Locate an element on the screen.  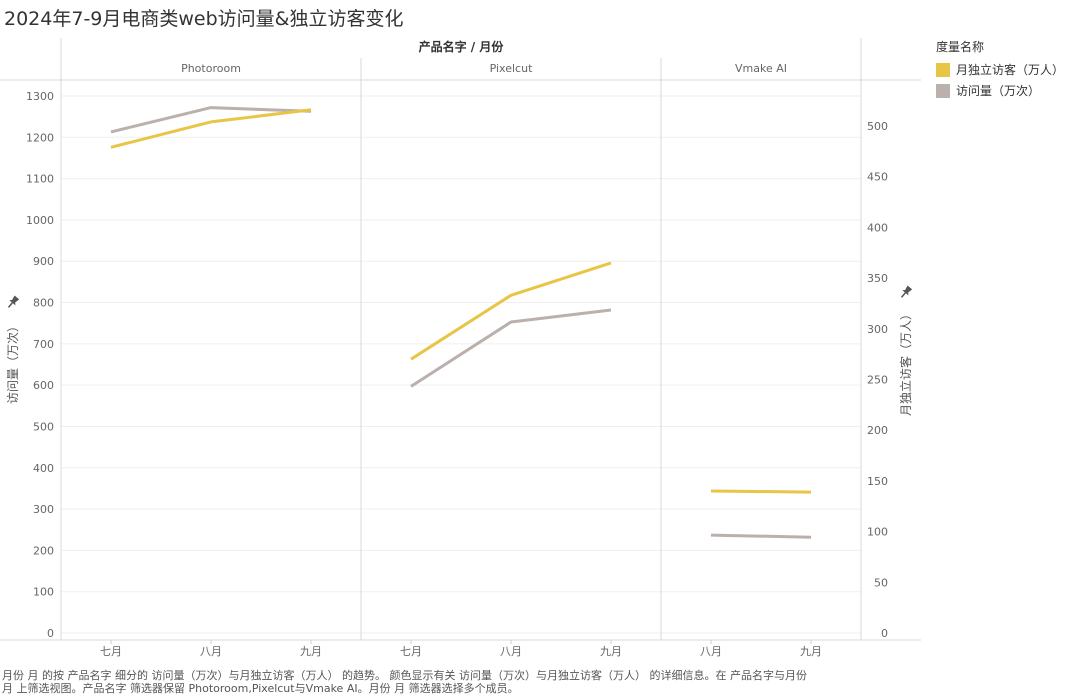
left-tick-label-13: 1300 is located at coordinates (40, 96).